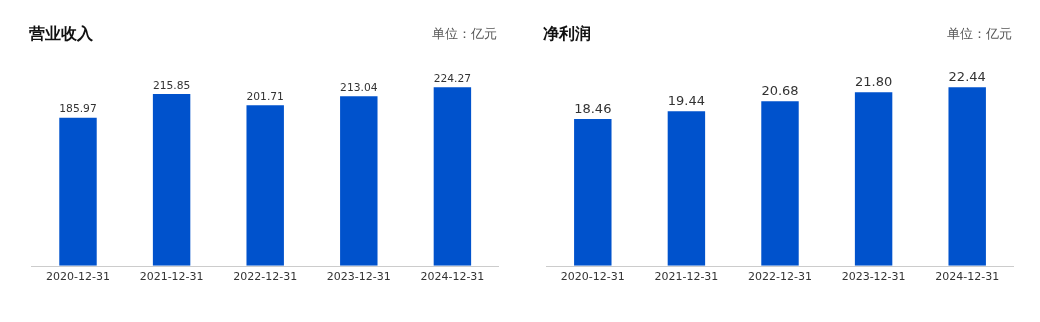 This screenshot has width=1040, height=322. I want to click on data-label: 213.04, so click(359, 87).